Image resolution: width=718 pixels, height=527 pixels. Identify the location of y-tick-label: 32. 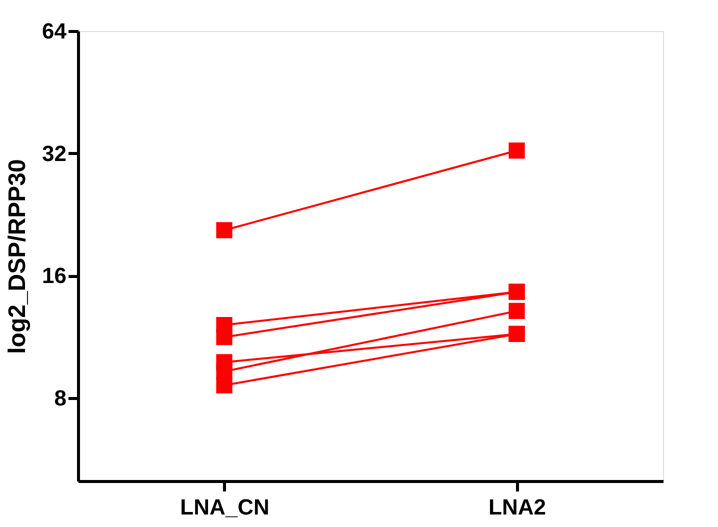
(54, 153).